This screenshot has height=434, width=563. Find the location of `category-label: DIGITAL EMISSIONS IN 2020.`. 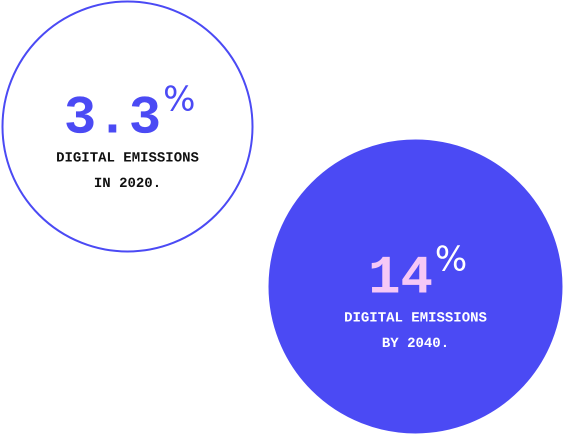

category-label: DIGITAL EMISSIONS IN 2020. is located at coordinates (127, 171).